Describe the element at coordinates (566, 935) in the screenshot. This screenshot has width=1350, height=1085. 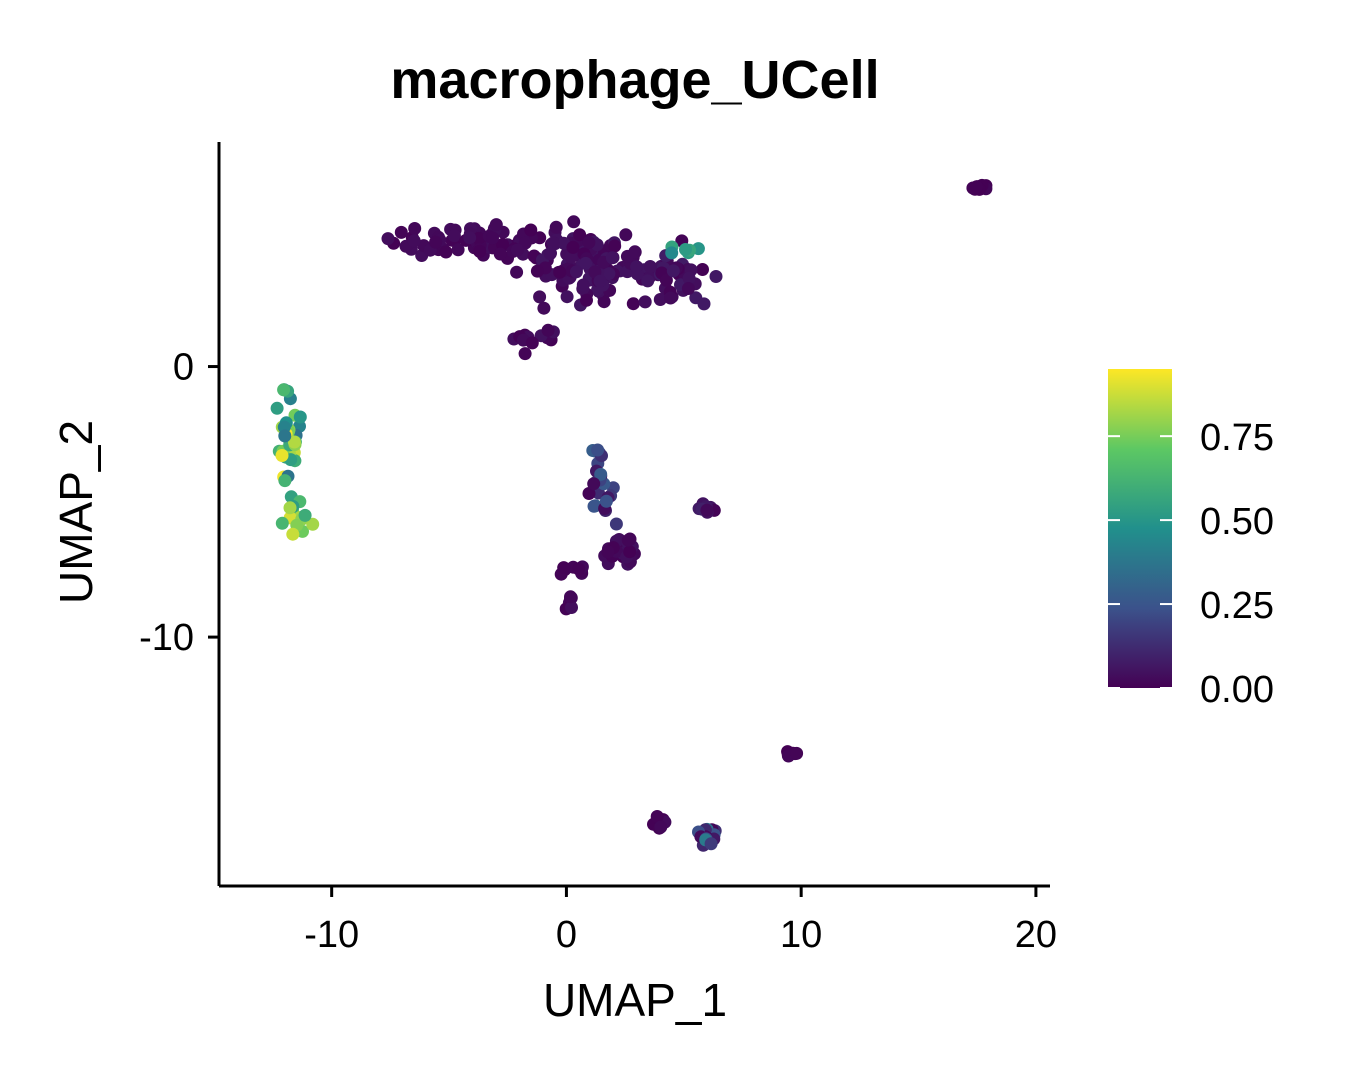
I see `x-tick-label: 0` at that location.